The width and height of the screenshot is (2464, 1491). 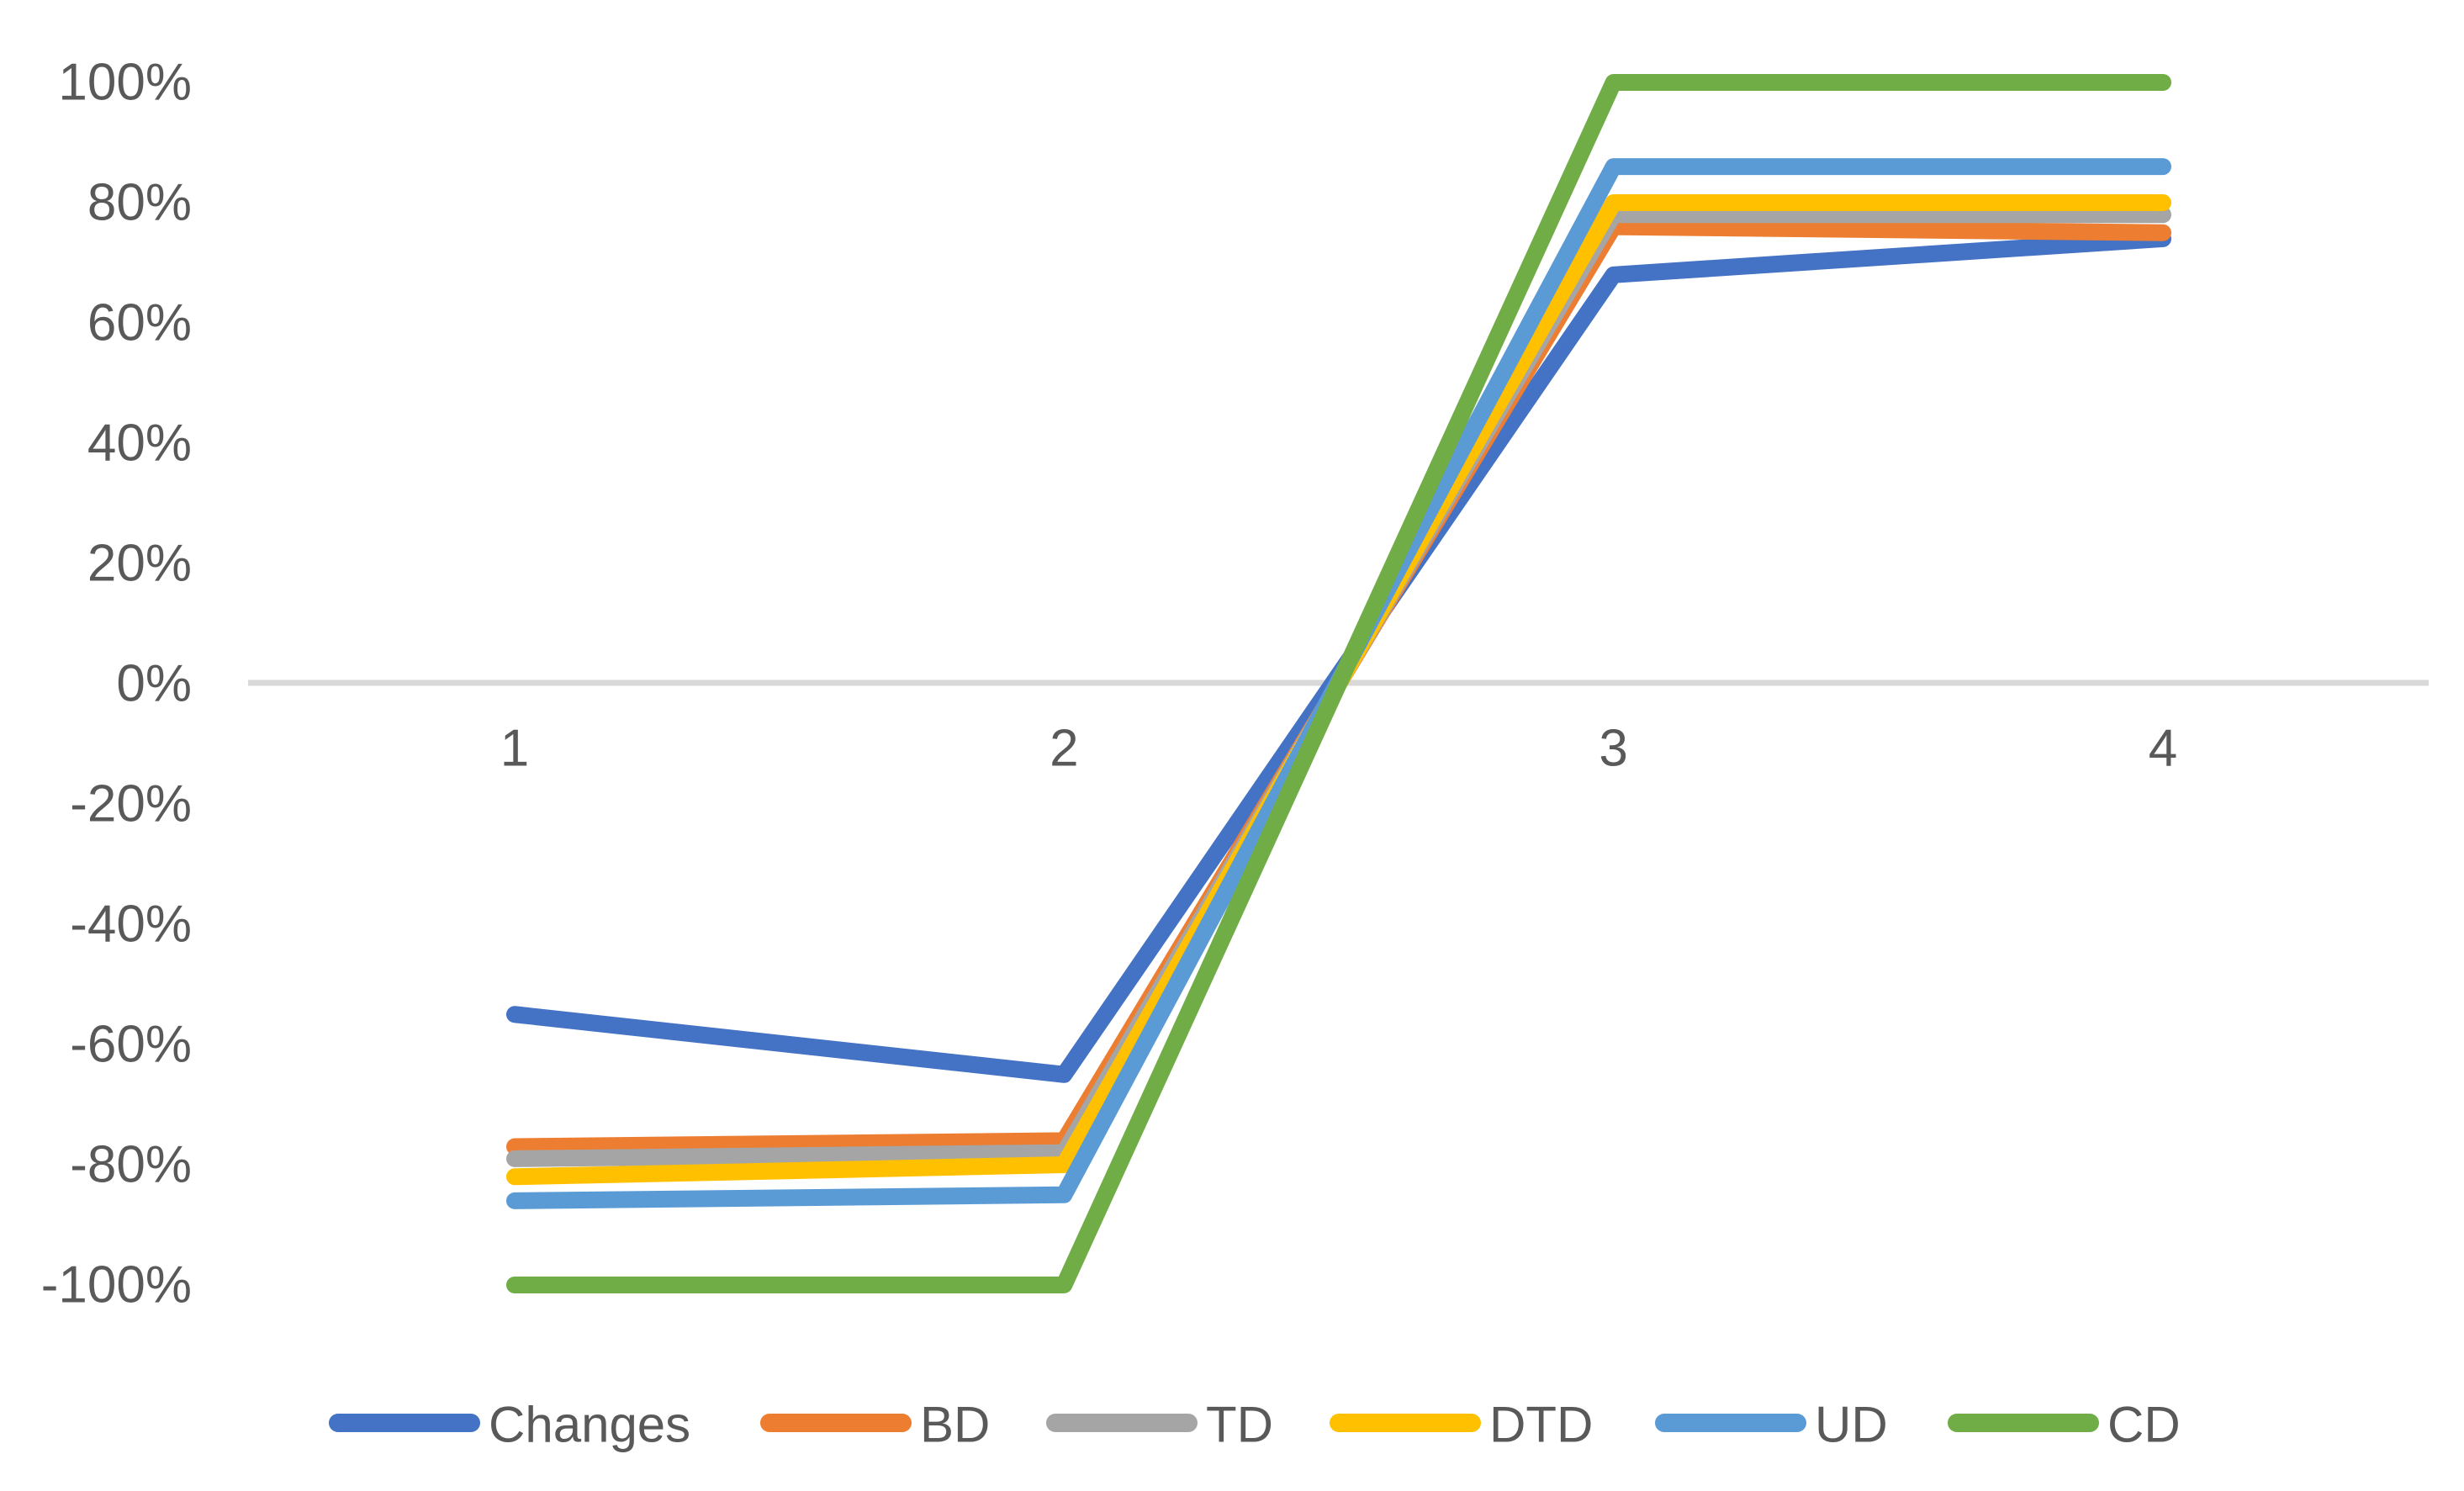 I want to click on x-tick-label-1: 1, so click(x=514, y=749).